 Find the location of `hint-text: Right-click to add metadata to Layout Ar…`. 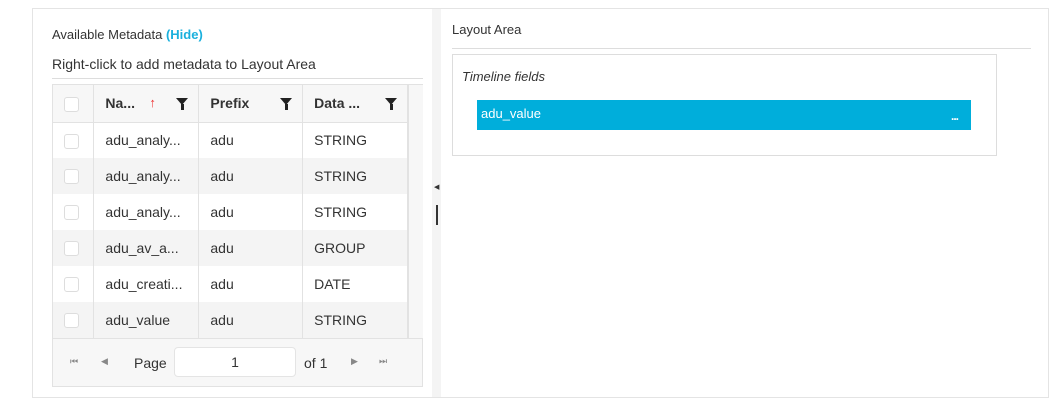

hint-text: Right-click to add metadata to Layout Ar… is located at coordinates (184, 64).